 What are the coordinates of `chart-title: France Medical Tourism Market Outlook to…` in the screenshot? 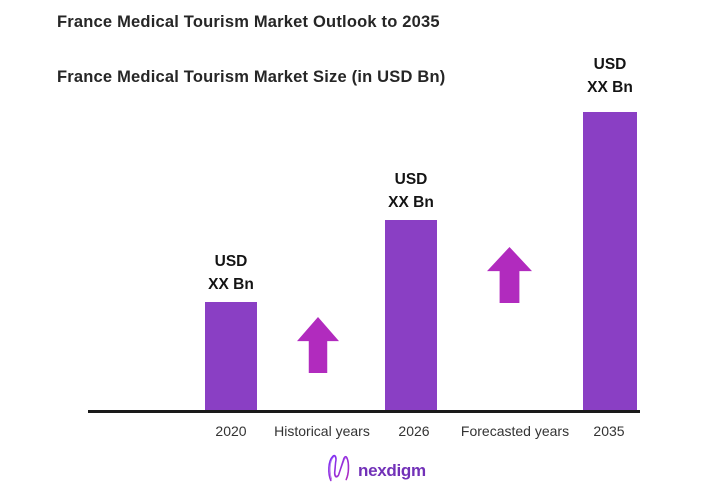 It's located at (248, 22).